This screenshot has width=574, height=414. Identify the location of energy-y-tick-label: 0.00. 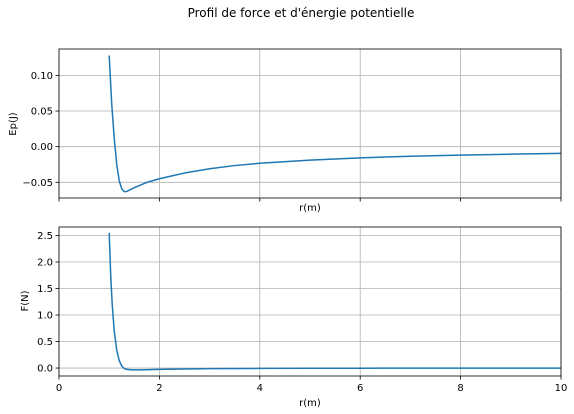
(42, 147).